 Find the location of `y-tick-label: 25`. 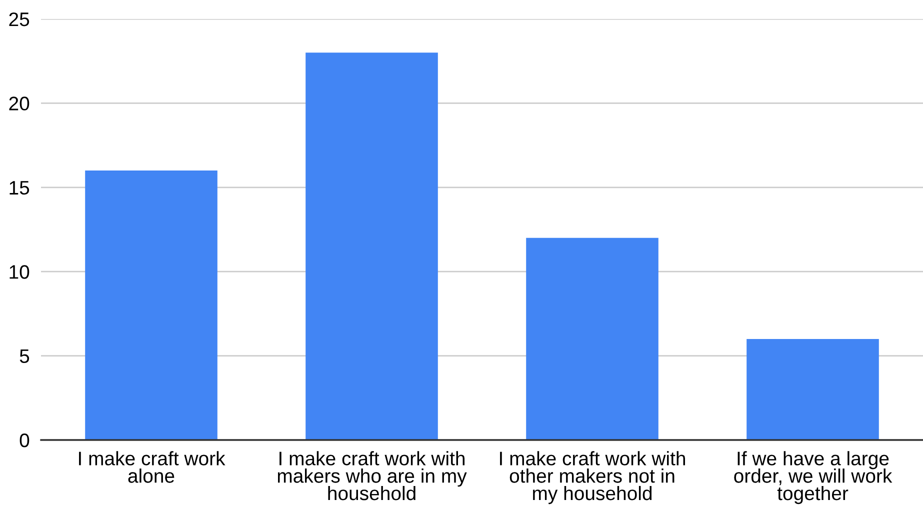

y-tick-label: 25 is located at coordinates (19, 19).